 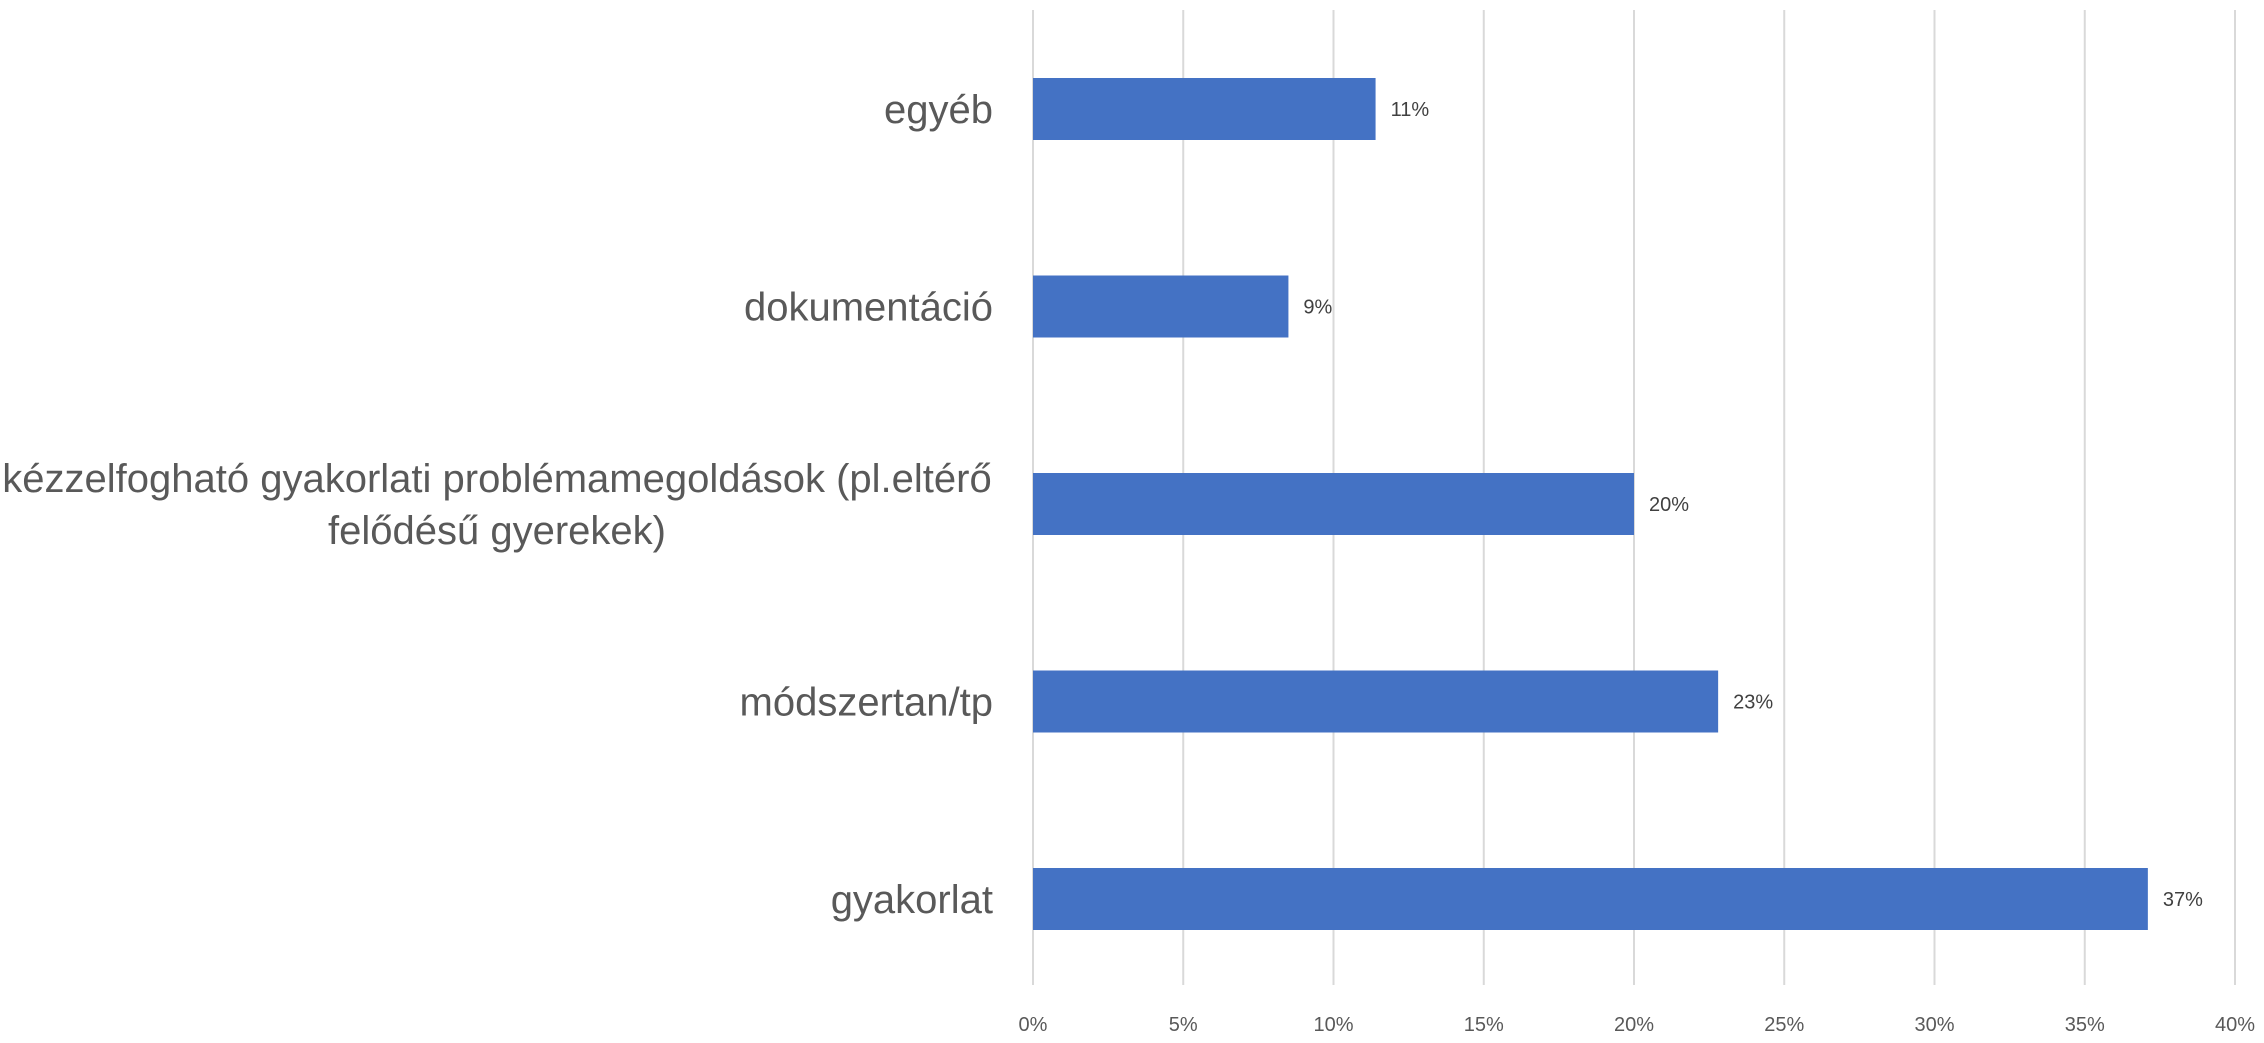 I want to click on x-tick-label: 5%, so click(x=1183, y=1025).